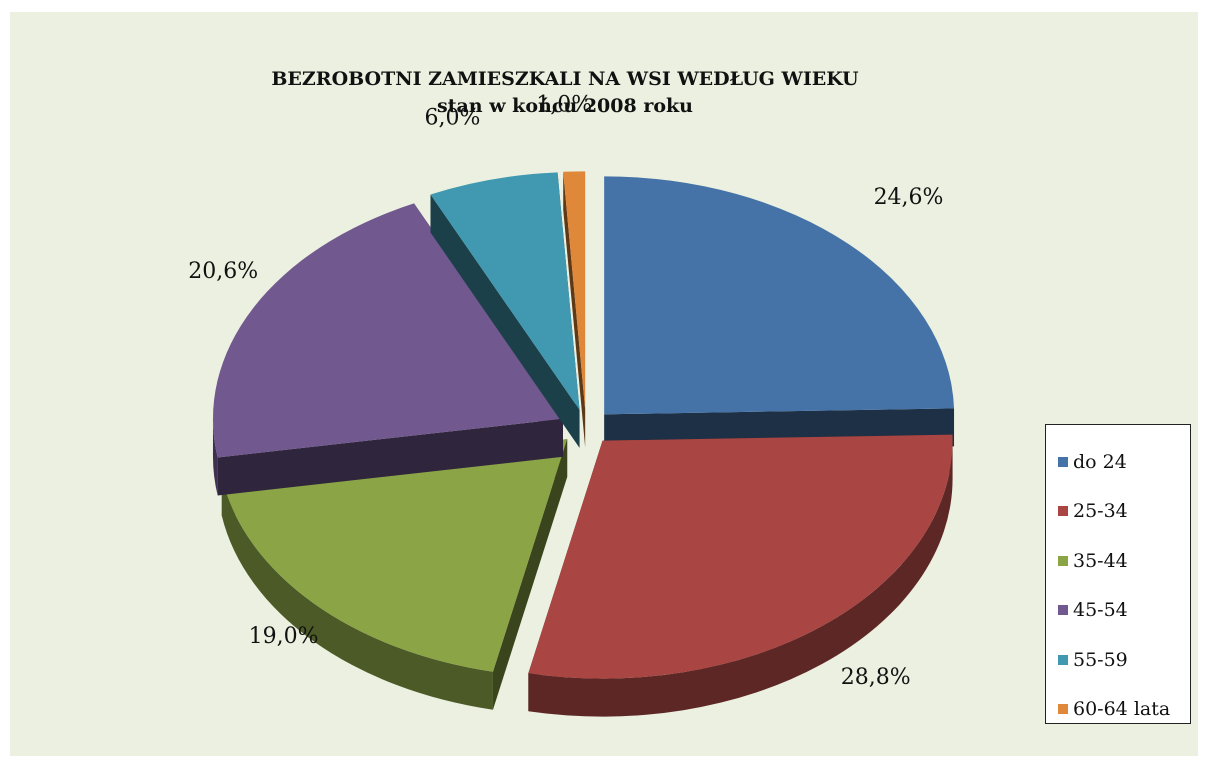  What do you see at coordinates (1100, 610) in the screenshot?
I see `legend-label-3: 45-54` at bounding box center [1100, 610].